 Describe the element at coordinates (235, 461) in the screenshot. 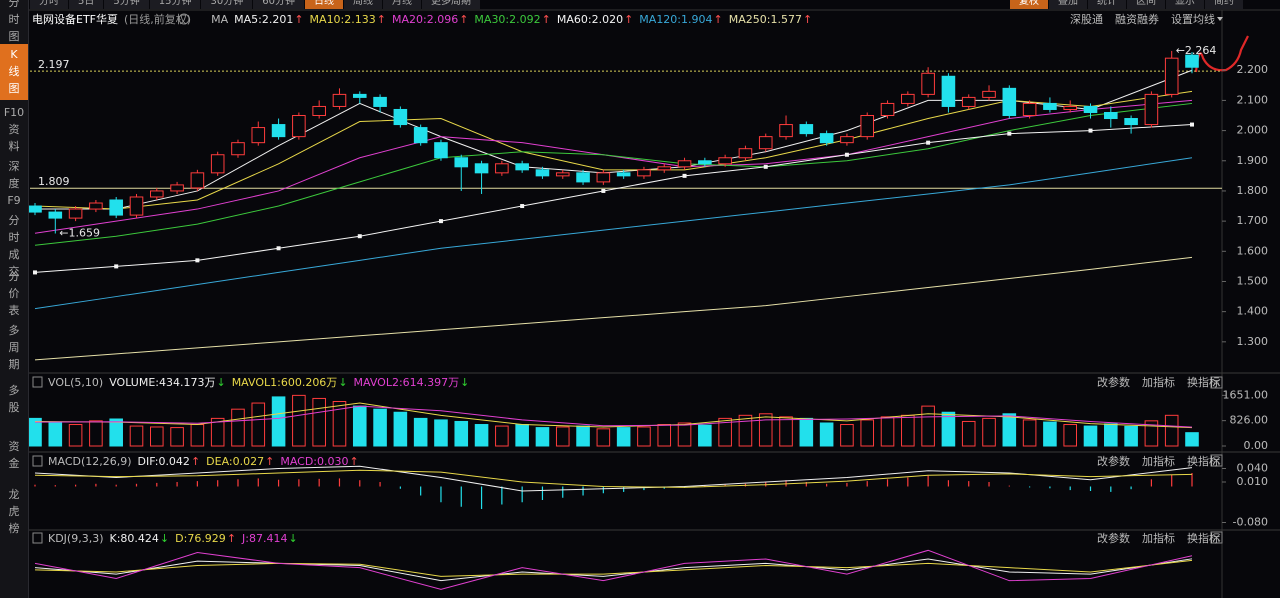

I see `legend-entry: DEA:0.027` at that location.